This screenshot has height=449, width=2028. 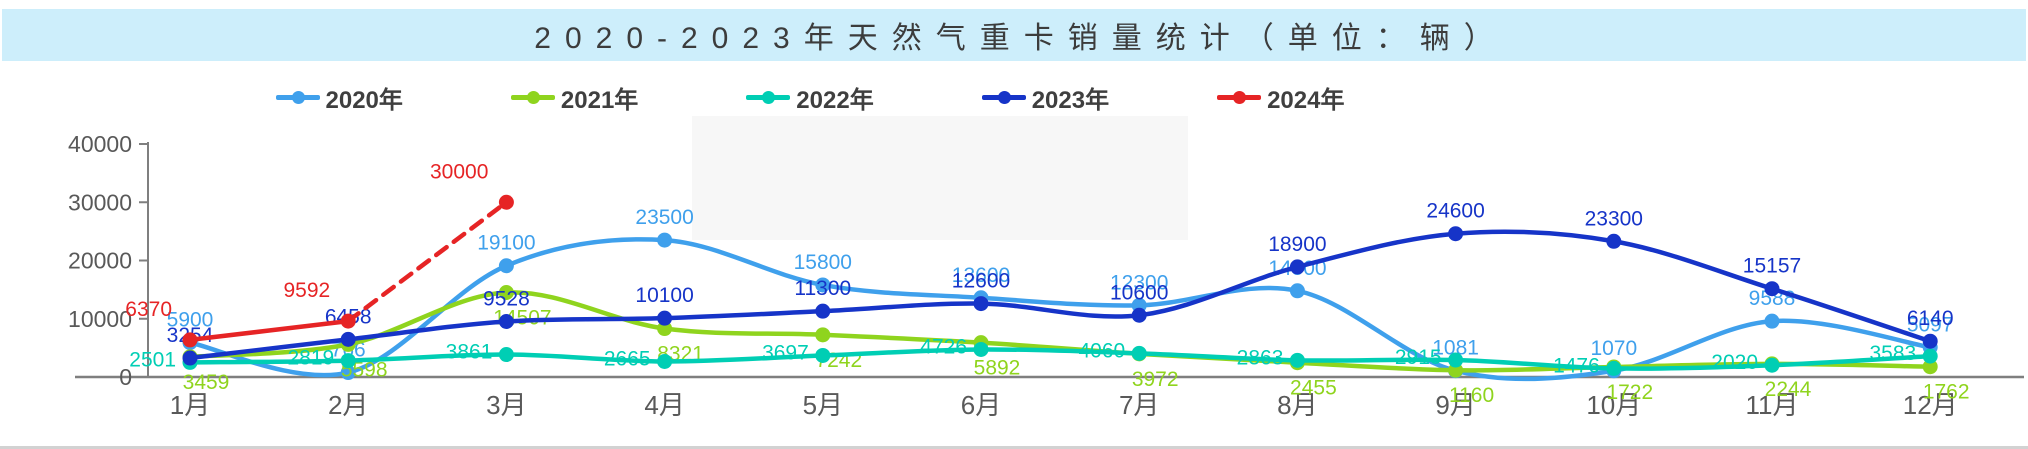 I want to click on data-label: 1081, so click(x=1455, y=348).